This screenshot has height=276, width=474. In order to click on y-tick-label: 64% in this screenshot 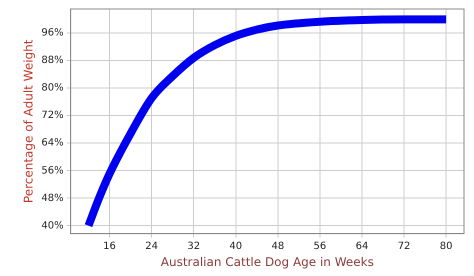, I will do `click(52, 143)`.